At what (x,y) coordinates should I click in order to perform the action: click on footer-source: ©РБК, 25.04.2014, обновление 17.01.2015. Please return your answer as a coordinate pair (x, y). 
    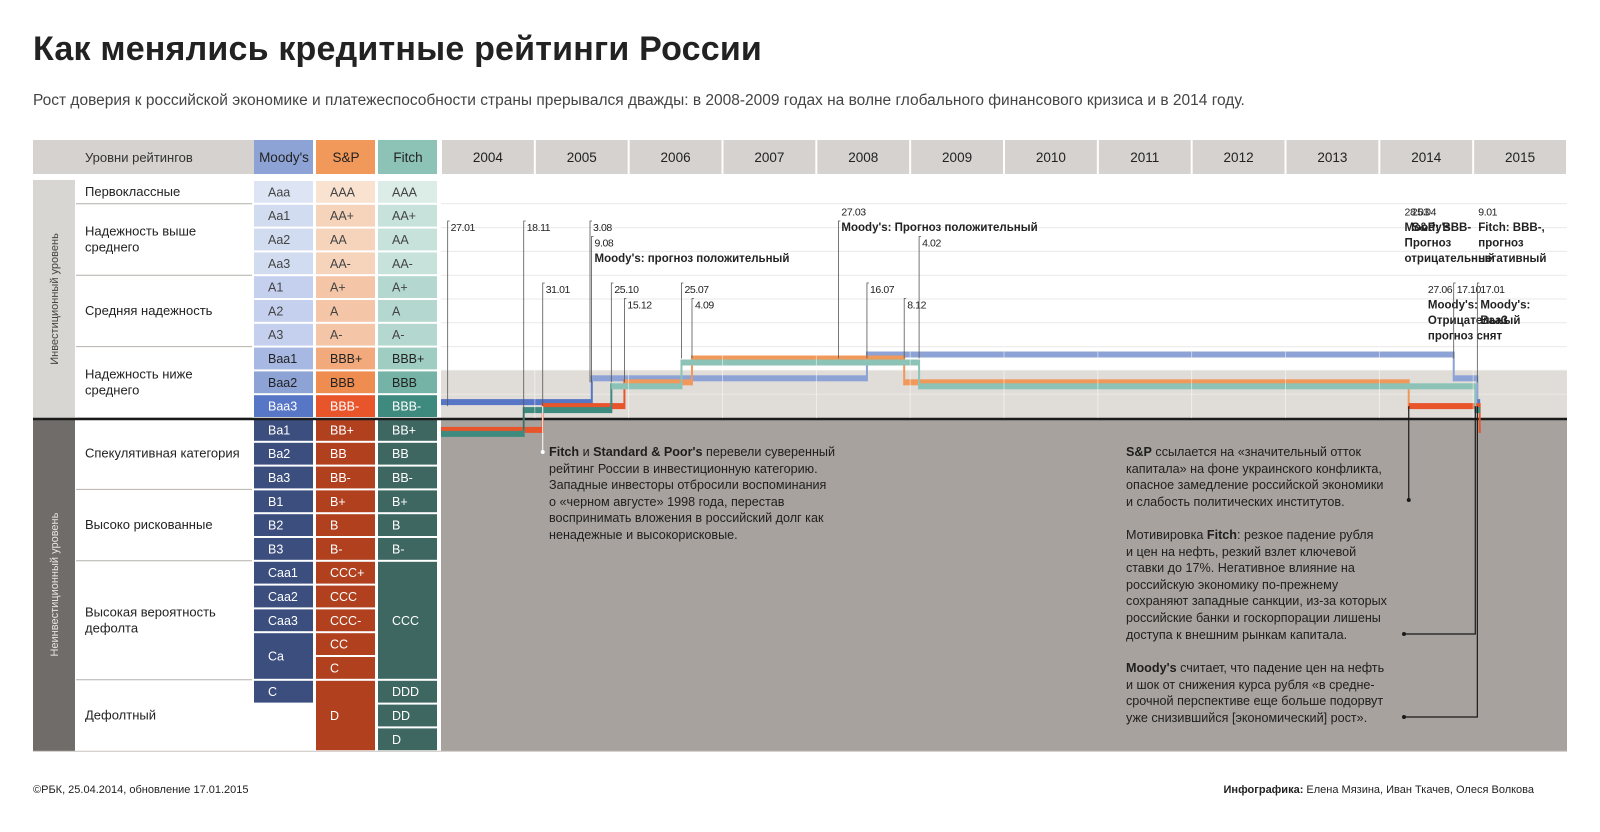
    Looking at the image, I should click on (141, 790).